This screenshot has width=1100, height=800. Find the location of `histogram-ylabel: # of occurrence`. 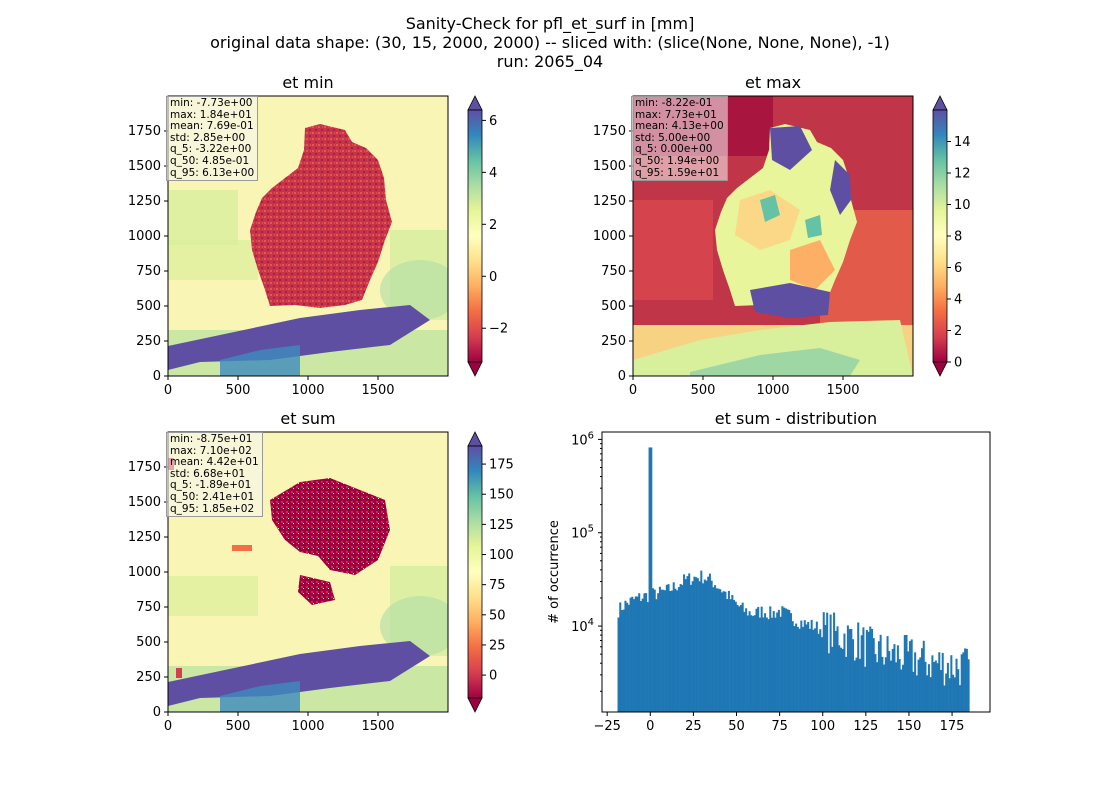

histogram-ylabel: # of occurrence is located at coordinates (554, 572).